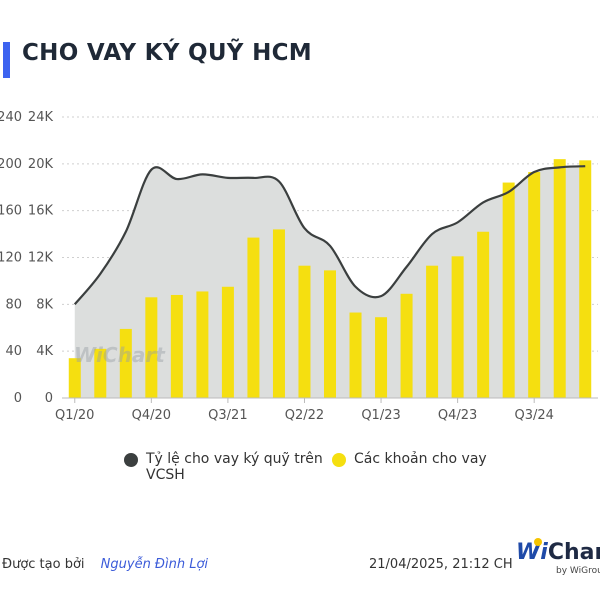 This screenshot has width=600, height=600. What do you see at coordinates (585, 279) in the screenshot?
I see `loan-bar-Q1/25` at bounding box center [585, 279].